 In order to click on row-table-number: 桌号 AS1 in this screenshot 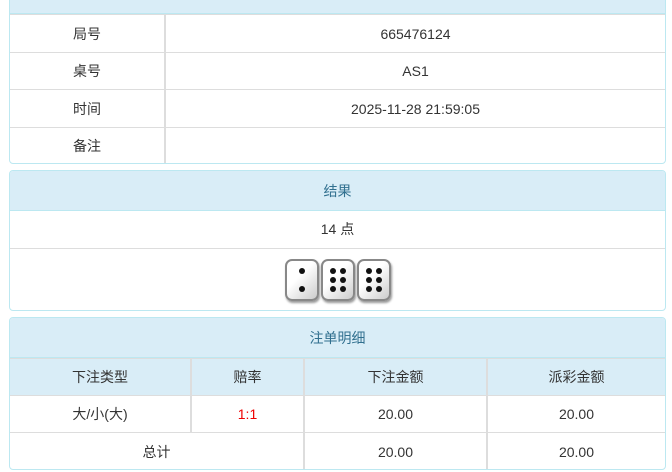, I will do `click(337, 71)`.